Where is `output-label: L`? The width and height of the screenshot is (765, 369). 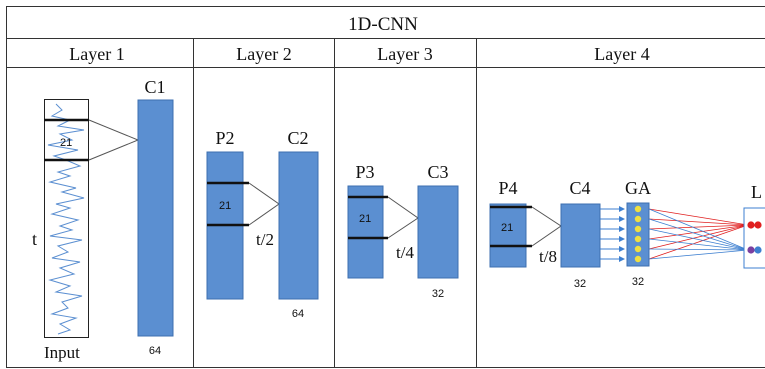
output-label: L is located at coordinates (756, 192).